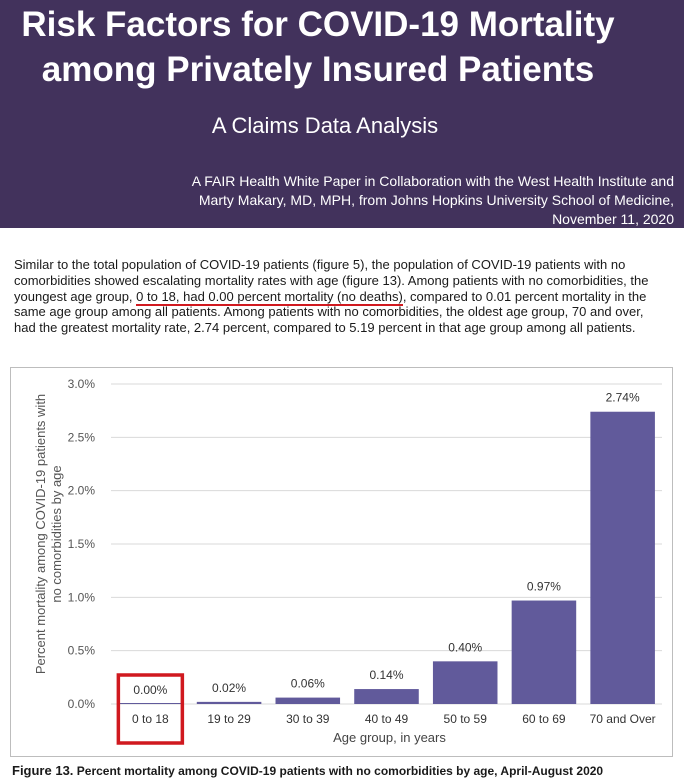 Image resolution: width=684 pixels, height=784 pixels. What do you see at coordinates (318, 24) in the screenshot?
I see `title-line-1: Risk Factors for COVID-19 Mortality` at bounding box center [318, 24].